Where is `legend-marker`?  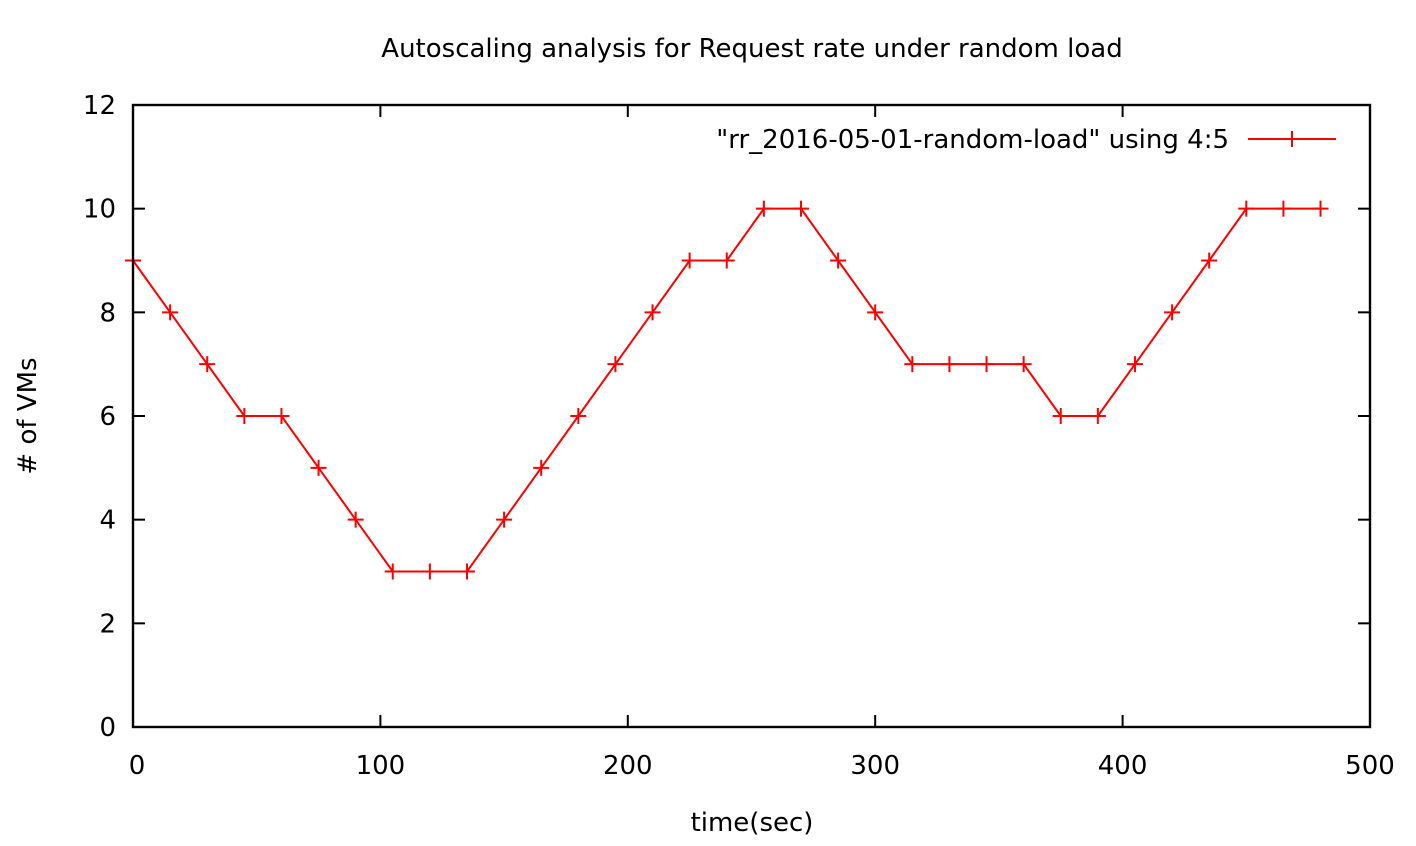
legend-marker is located at coordinates (1292, 139).